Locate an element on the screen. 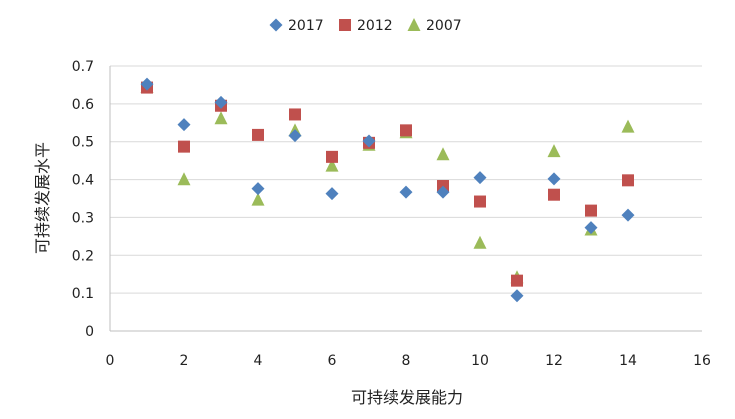 This screenshot has width=735, height=419. y-tick-label: 0.1 is located at coordinates (83, 294).